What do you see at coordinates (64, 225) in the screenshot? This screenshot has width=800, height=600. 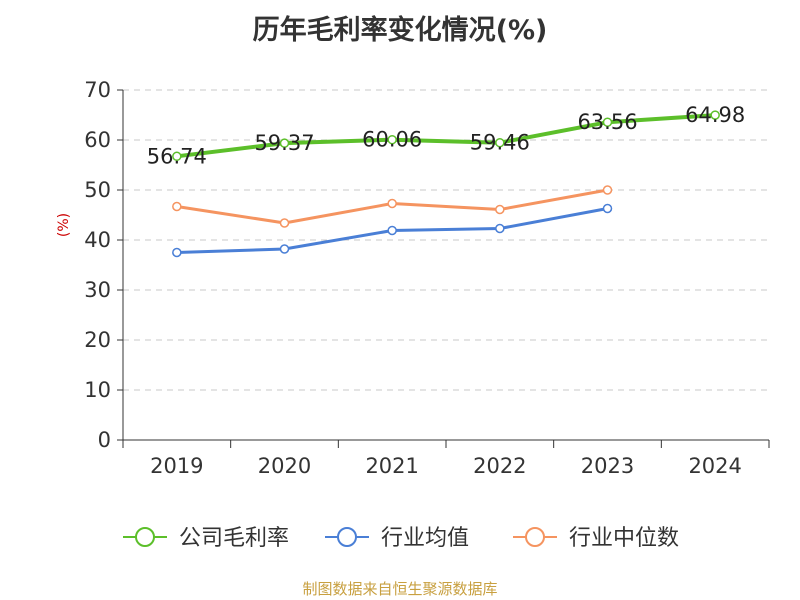 I see `y-axis-label: (%)` at bounding box center [64, 225].